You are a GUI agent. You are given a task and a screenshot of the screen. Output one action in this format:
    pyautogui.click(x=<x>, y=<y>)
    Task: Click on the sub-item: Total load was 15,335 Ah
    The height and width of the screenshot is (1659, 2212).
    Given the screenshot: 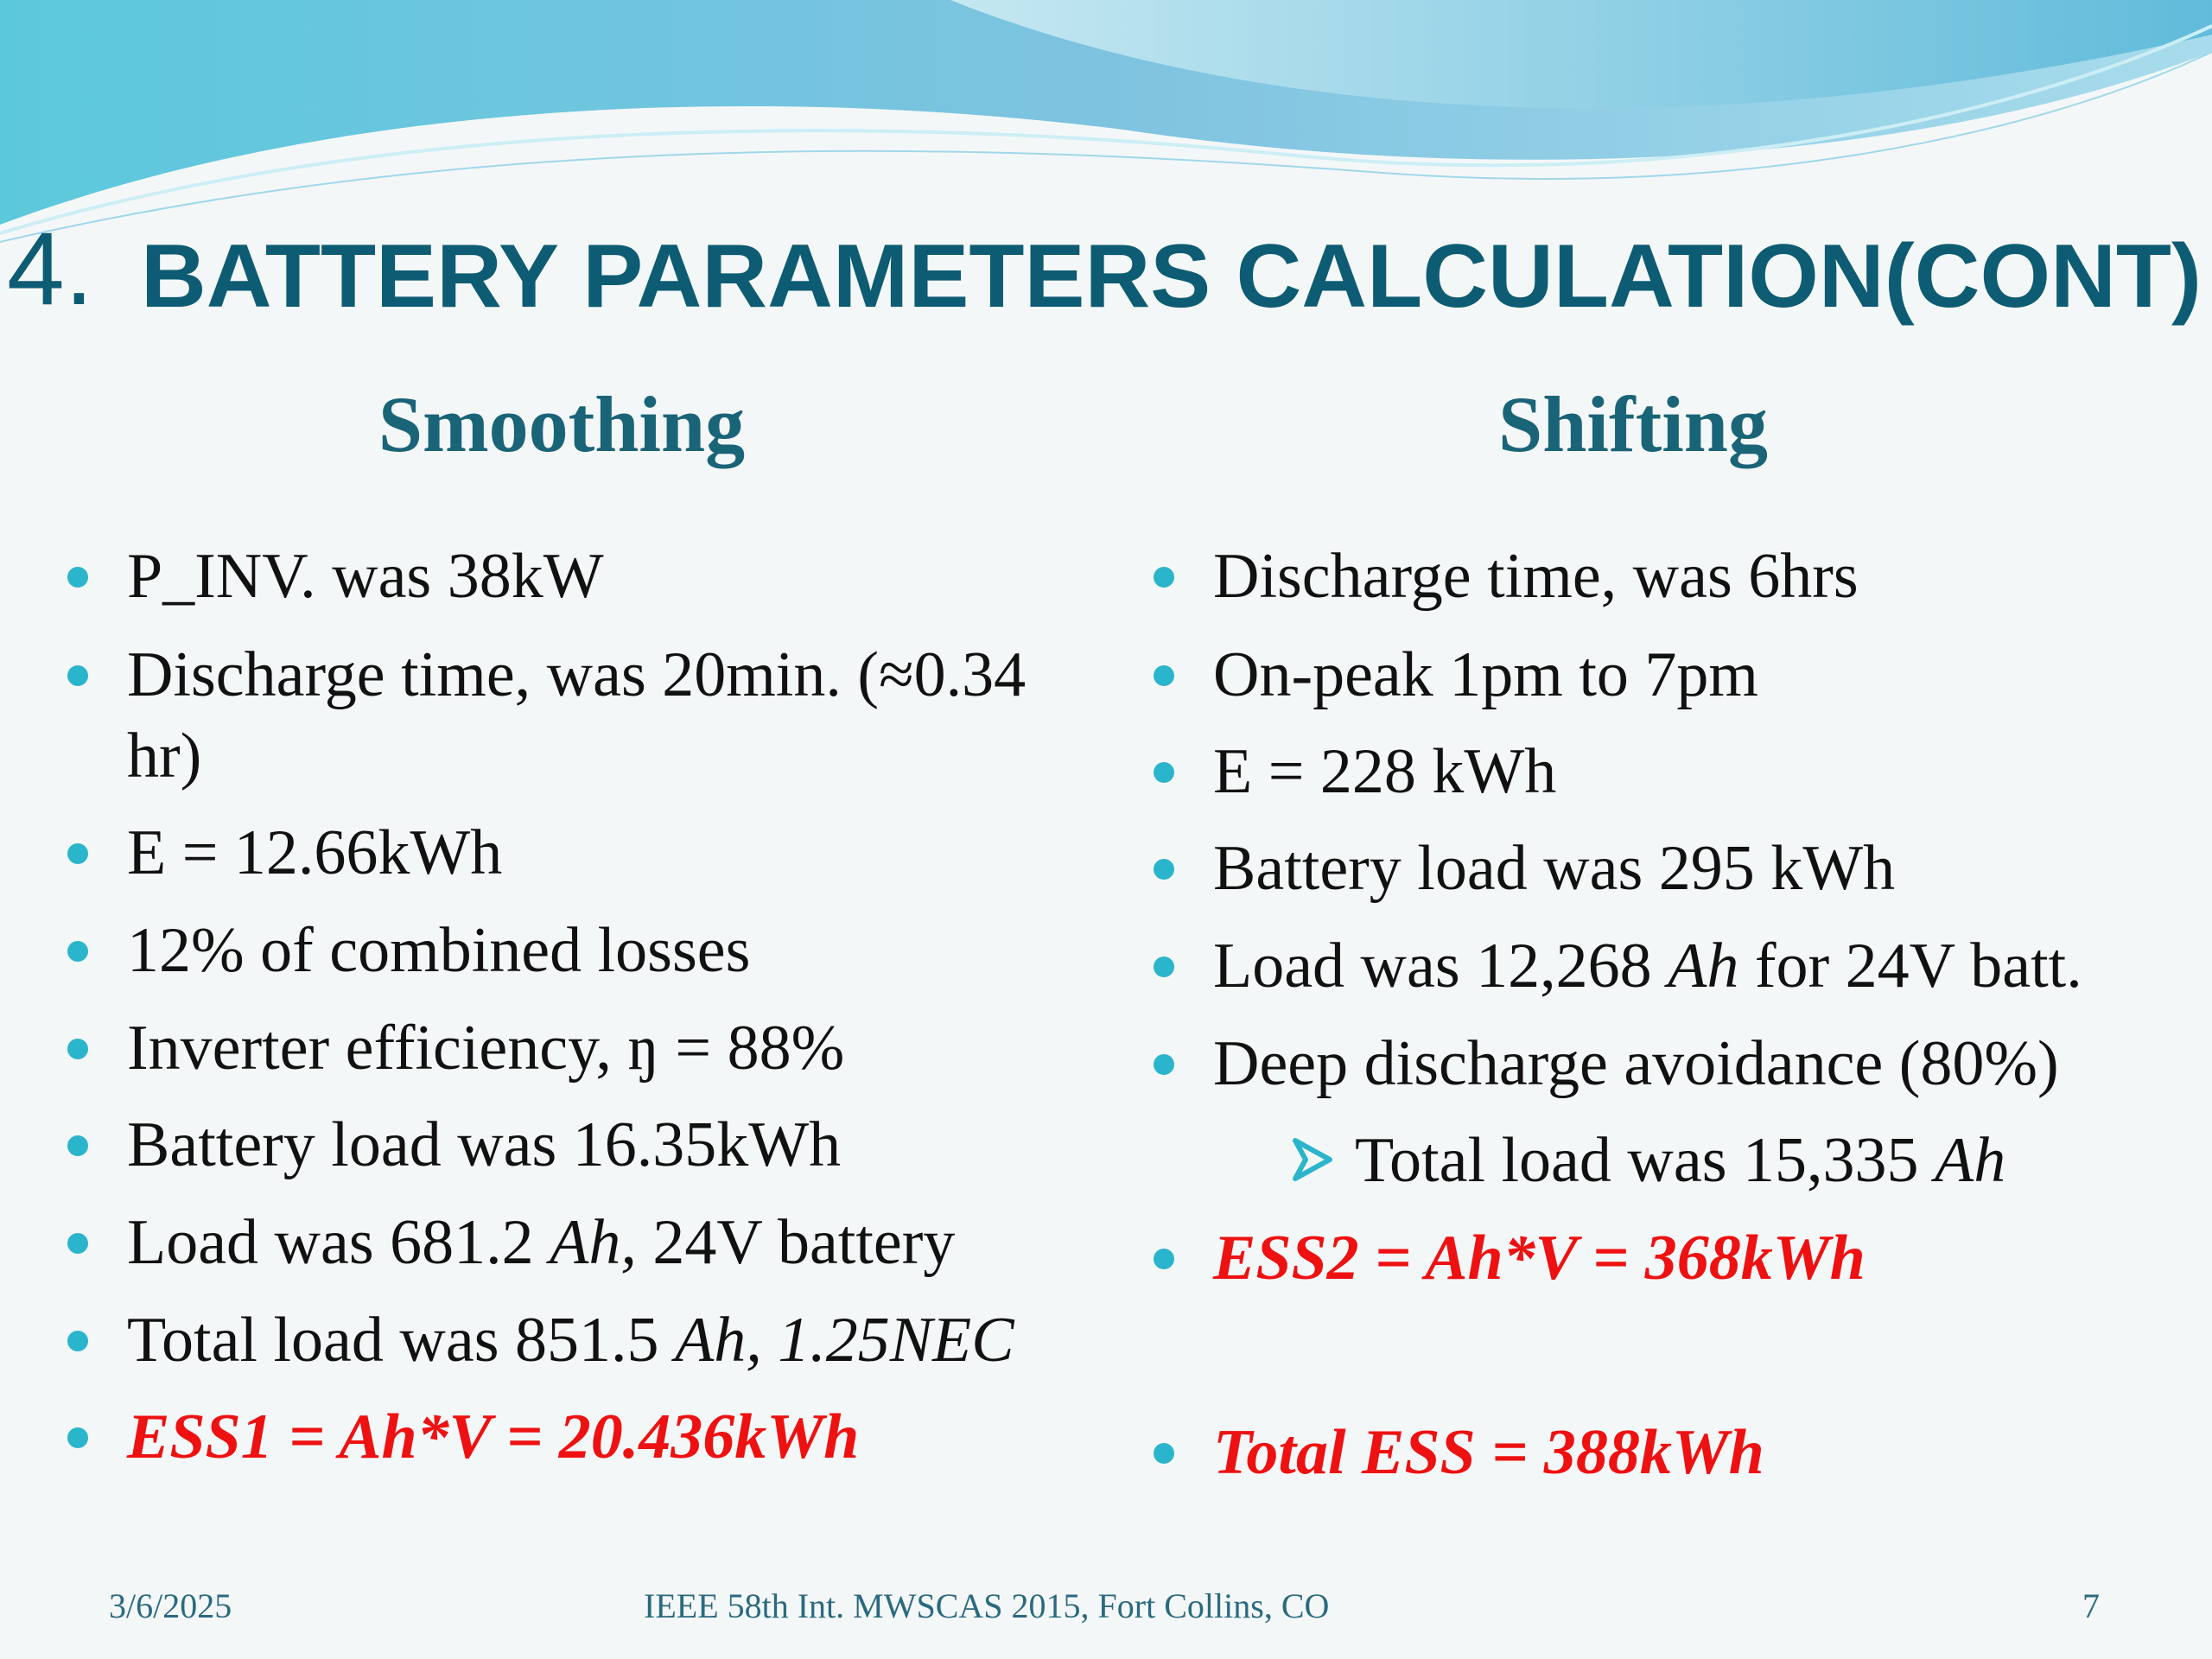 What is the action you would take?
    pyautogui.click(x=1680, y=1160)
    